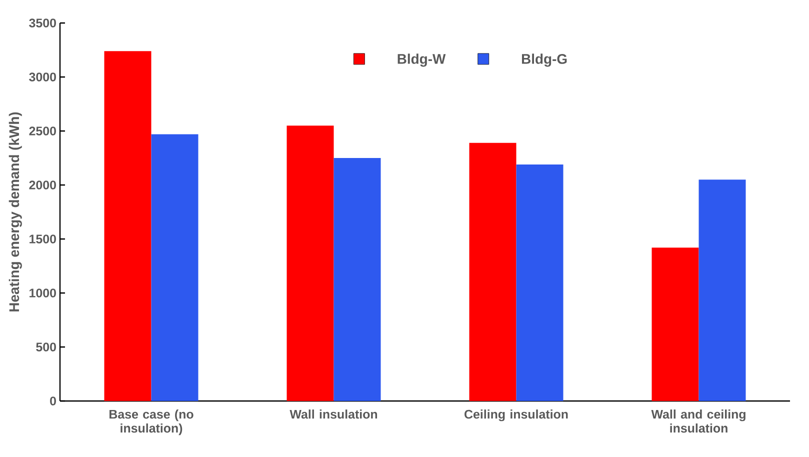 Image resolution: width=809 pixels, height=457 pixels. What do you see at coordinates (42, 131) in the screenshot?
I see `y-tick-label: 2500` at bounding box center [42, 131].